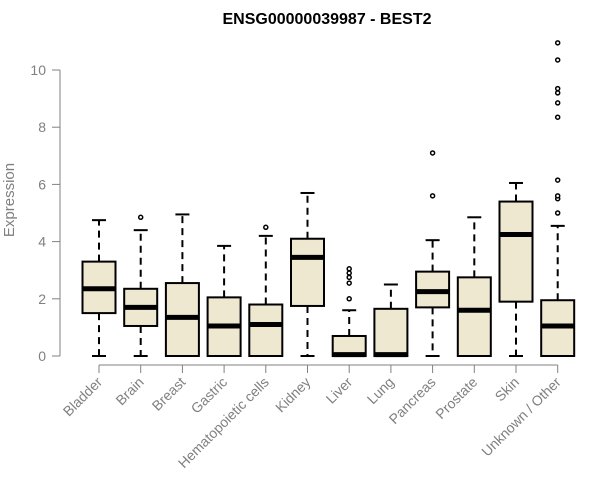 The image size is (600, 500). I want to click on y-tick-label: 10, so click(38, 70).